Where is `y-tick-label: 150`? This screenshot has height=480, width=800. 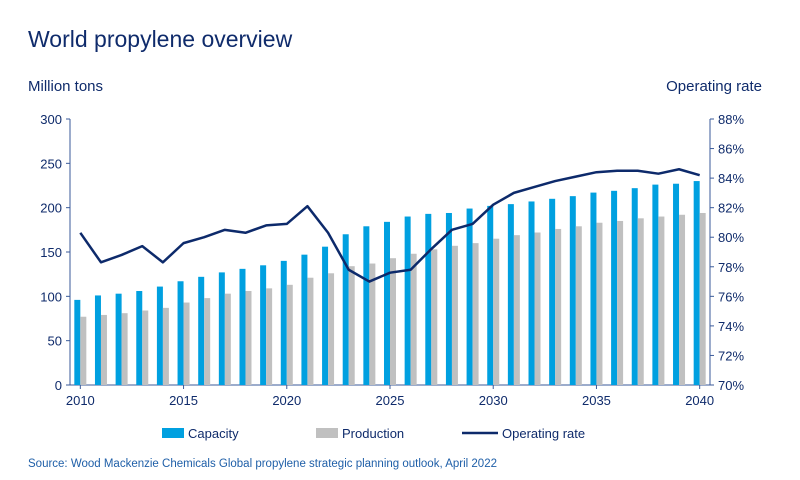
y-tick-label: 150 is located at coordinates (51, 252).